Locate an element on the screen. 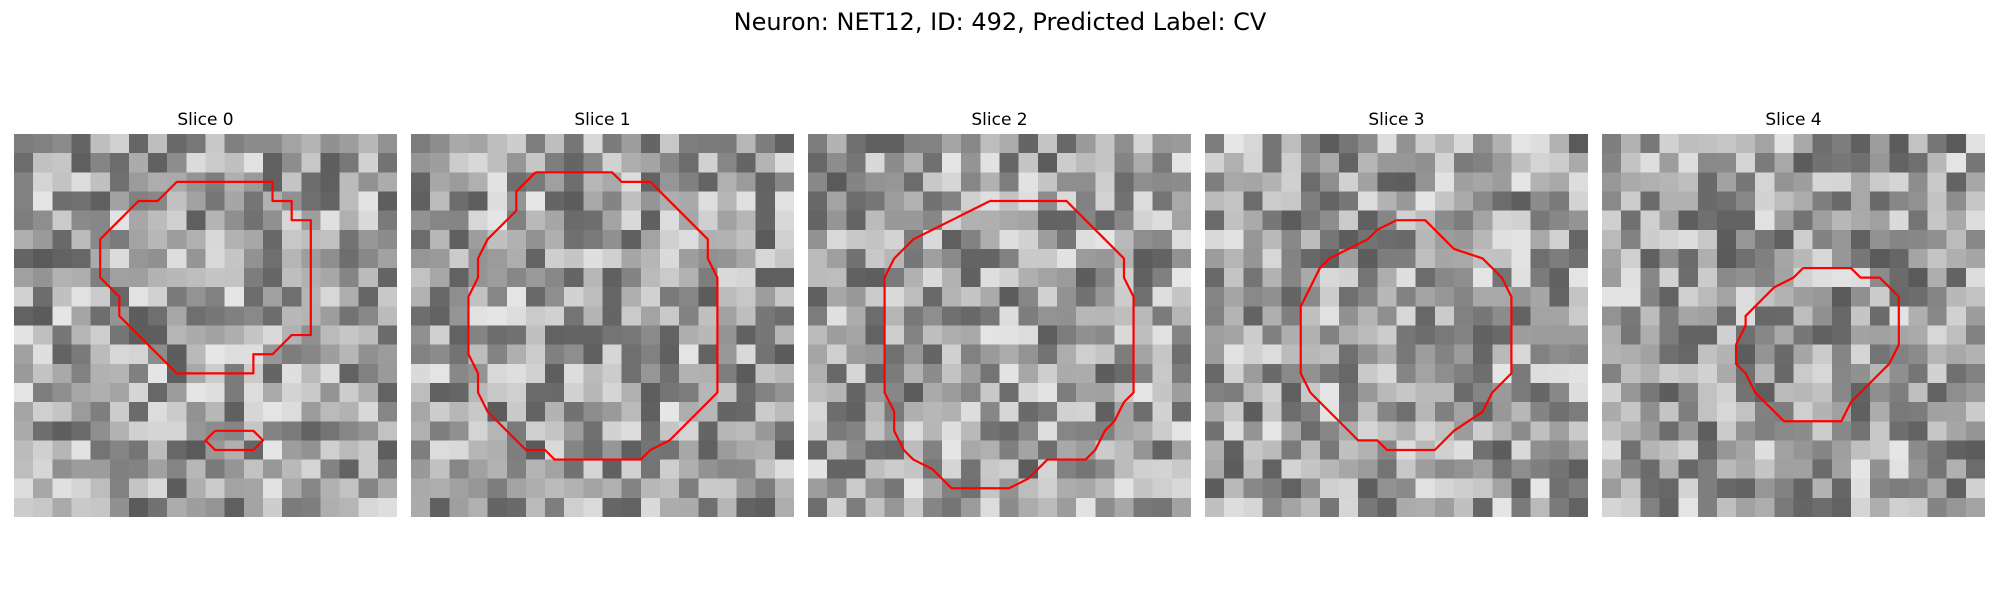 This screenshot has width=2000, height=600. slice-title-3: Slice 3 is located at coordinates (1396, 120).